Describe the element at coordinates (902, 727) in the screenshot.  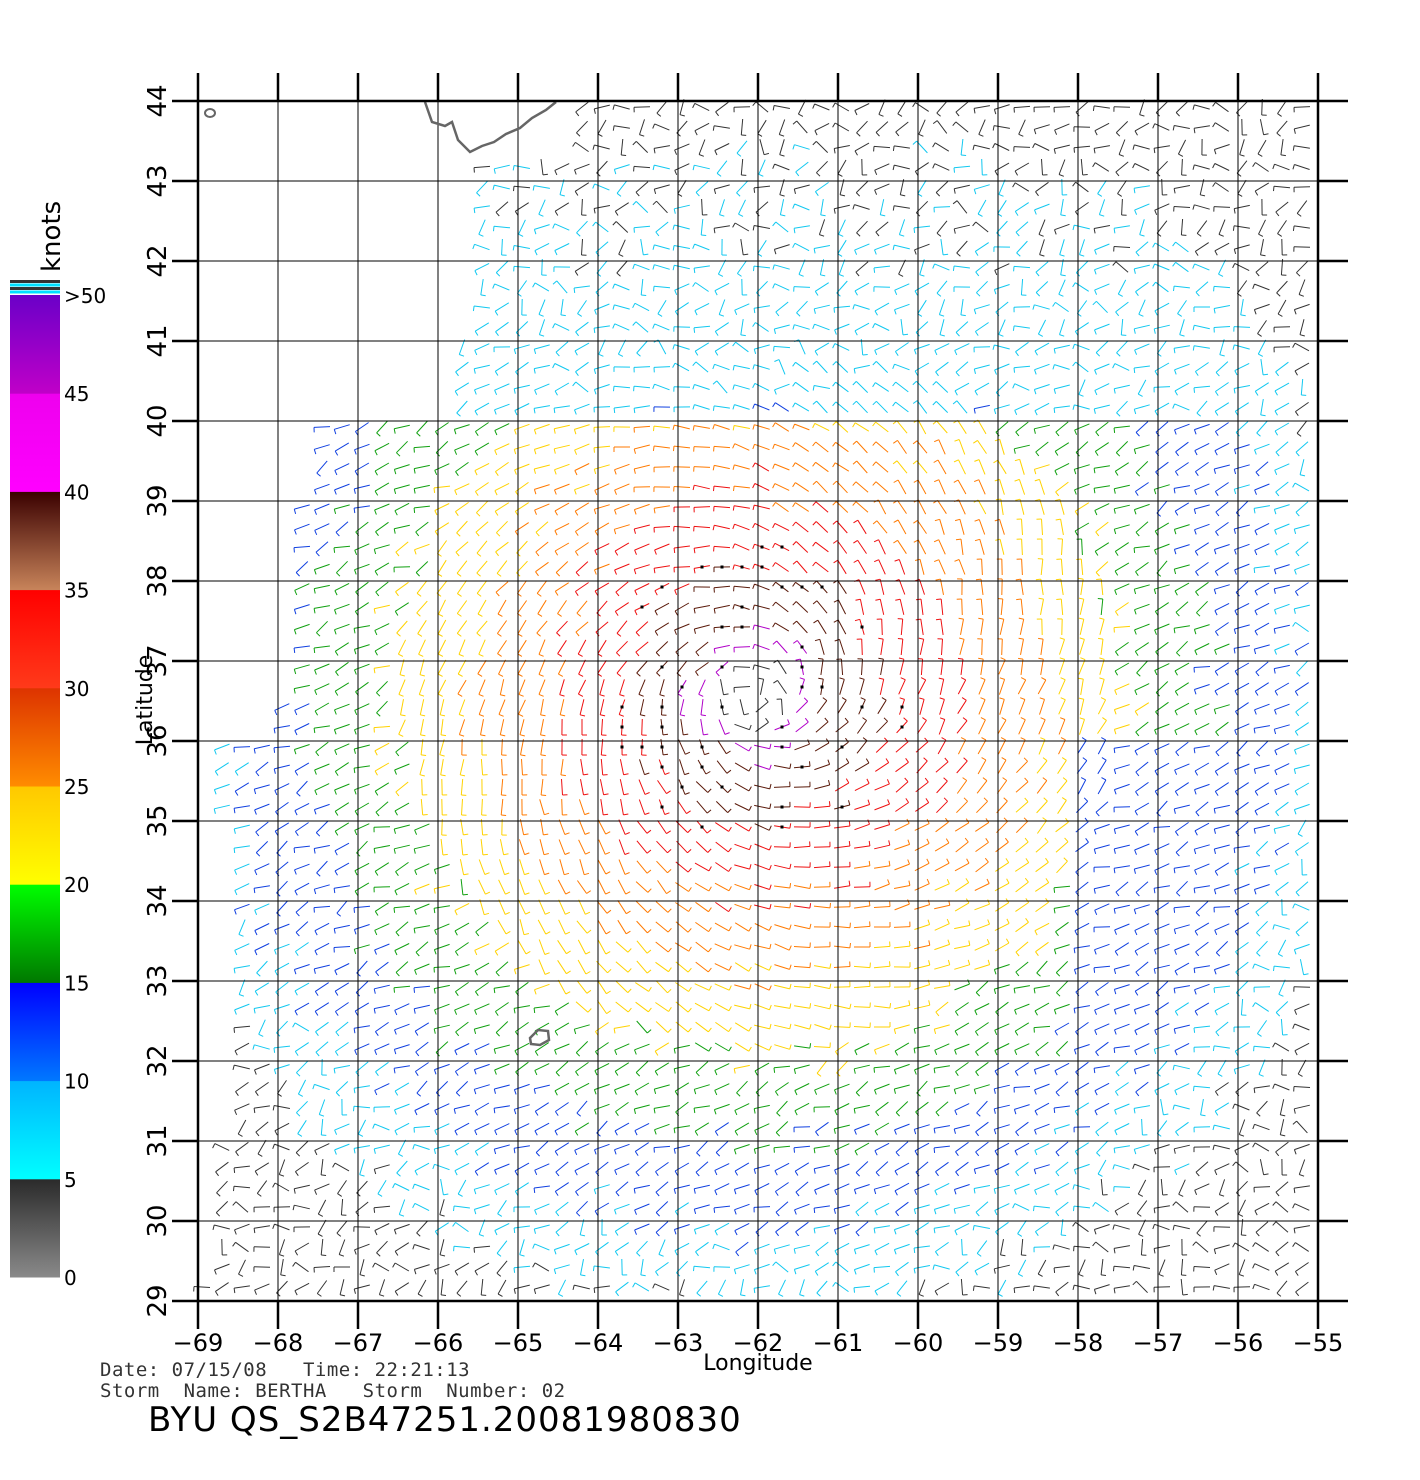
I see `rain-flag` at that location.